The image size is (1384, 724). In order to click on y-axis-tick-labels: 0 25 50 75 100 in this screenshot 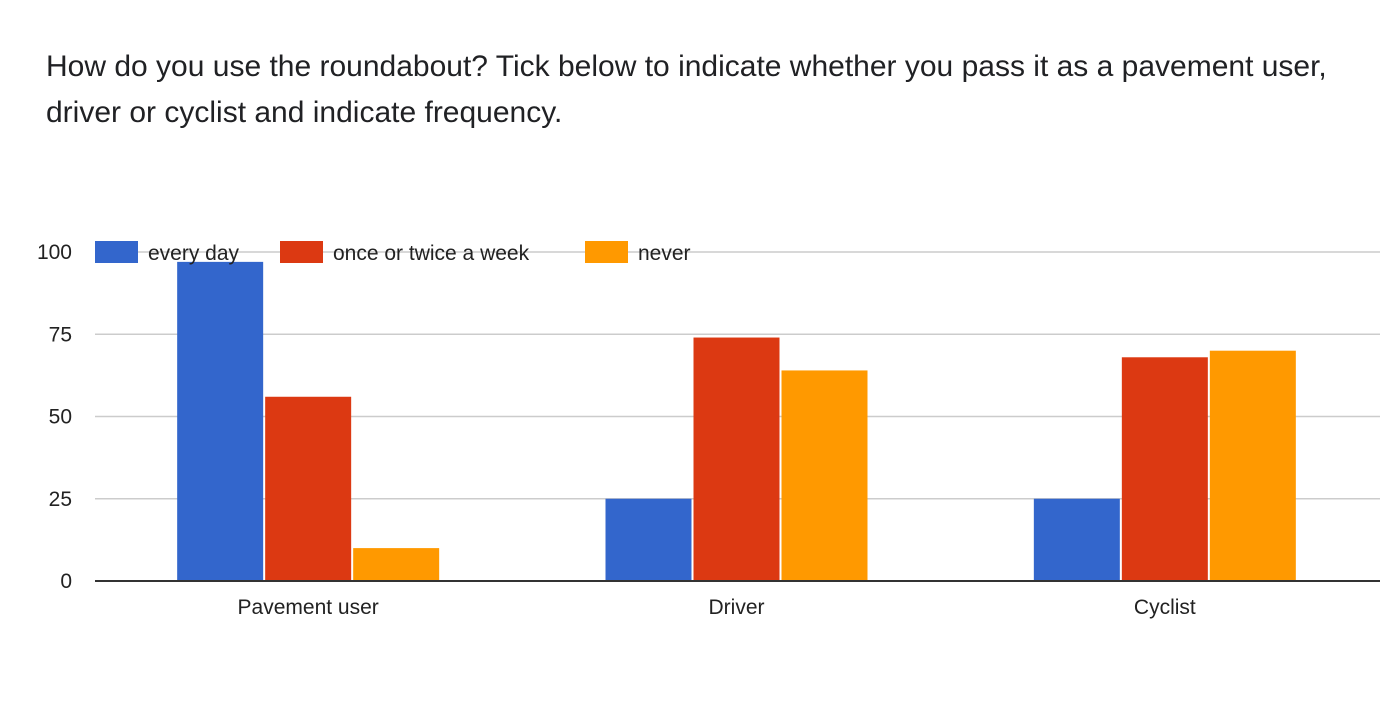, I will do `click(54, 417)`.